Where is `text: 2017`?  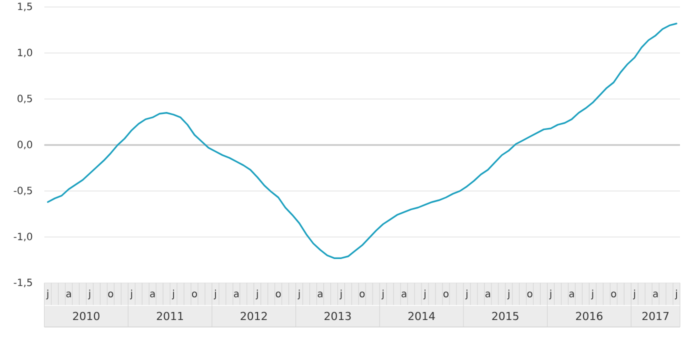 text: 2017 is located at coordinates (655, 316).